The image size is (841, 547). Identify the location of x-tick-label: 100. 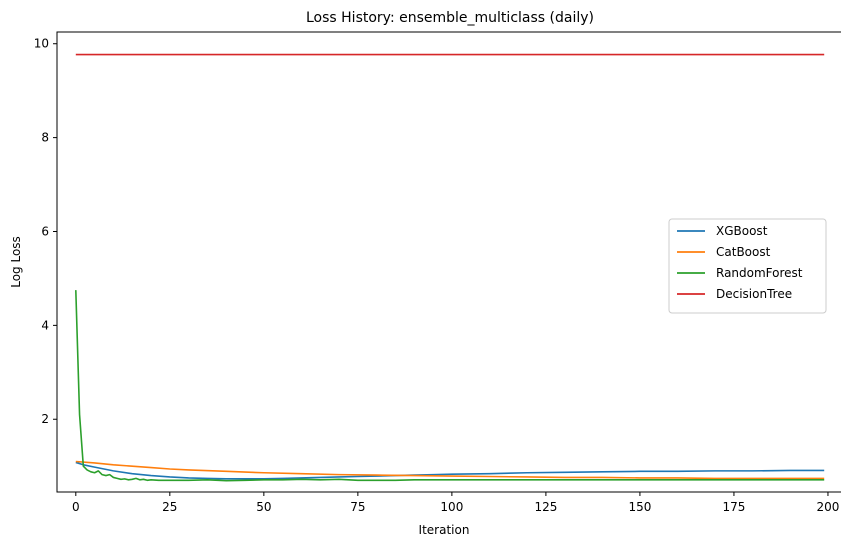
(451, 507).